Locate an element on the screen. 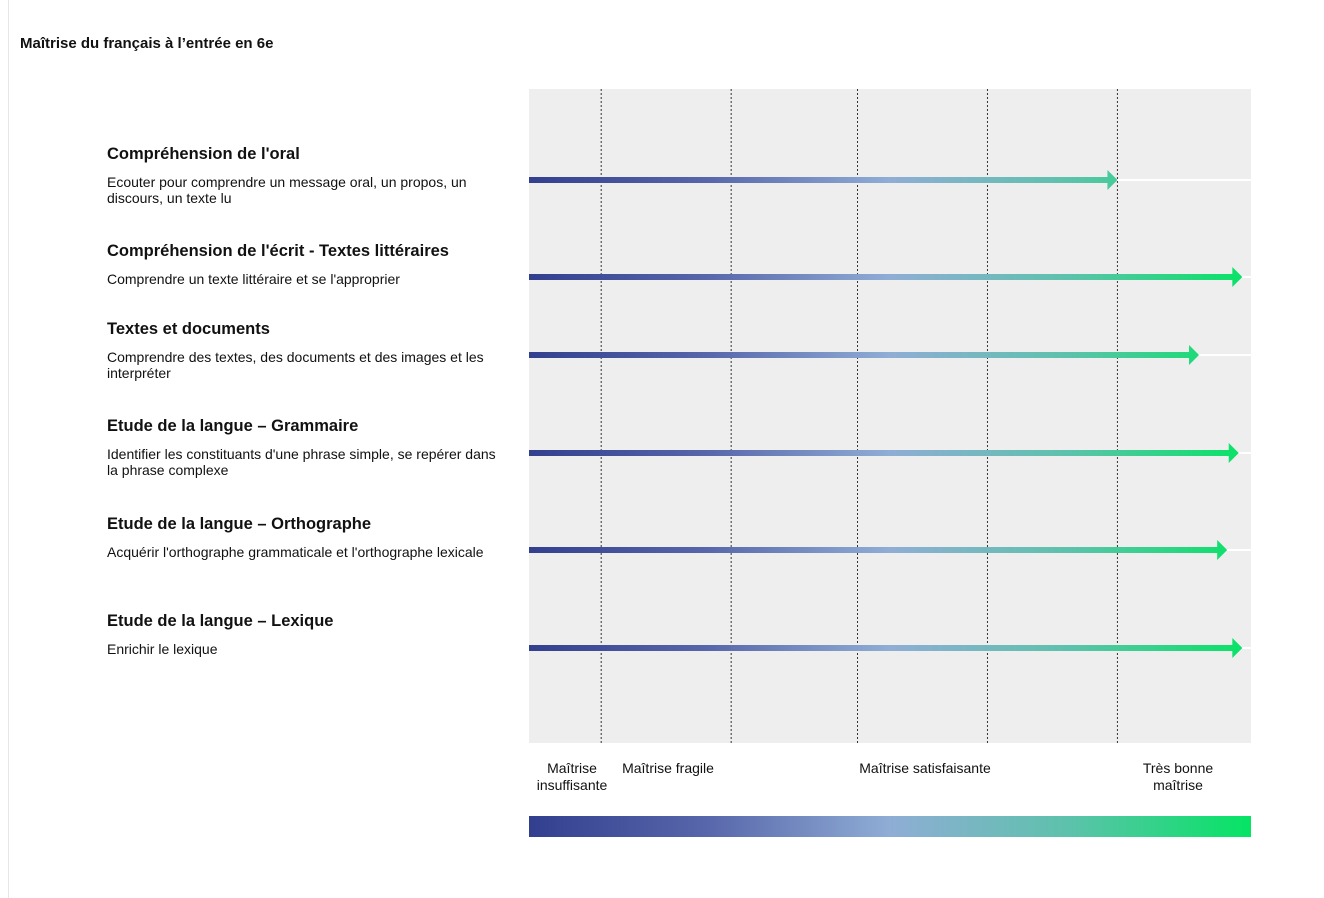  level-label-3: Très bonne maîtrise is located at coordinates (1178, 776).